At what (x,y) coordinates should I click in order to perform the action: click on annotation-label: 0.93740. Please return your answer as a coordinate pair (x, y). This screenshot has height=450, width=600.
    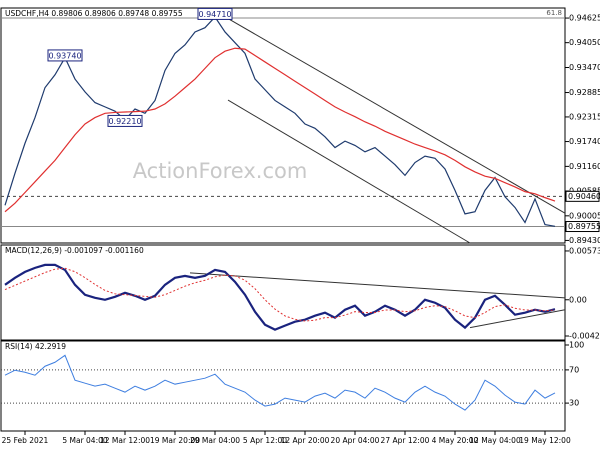
    Looking at the image, I should click on (64, 55).